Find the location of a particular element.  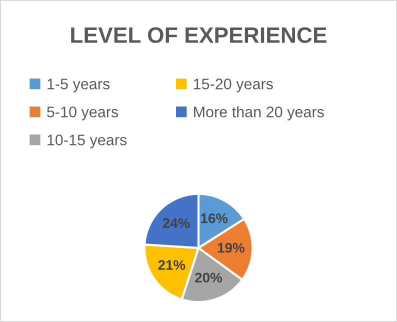

data-label: 16% is located at coordinates (214, 218).